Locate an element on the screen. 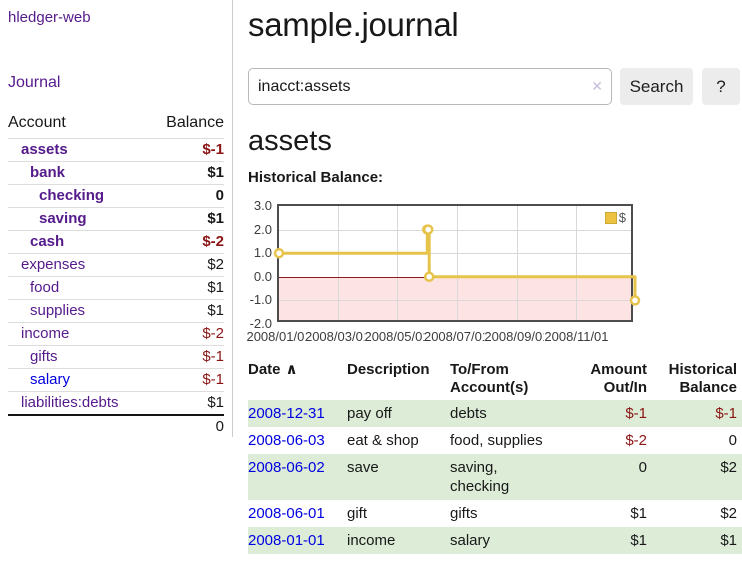 This screenshot has width=742, height=582. accounts-header-balance: Balance is located at coordinates (195, 122).